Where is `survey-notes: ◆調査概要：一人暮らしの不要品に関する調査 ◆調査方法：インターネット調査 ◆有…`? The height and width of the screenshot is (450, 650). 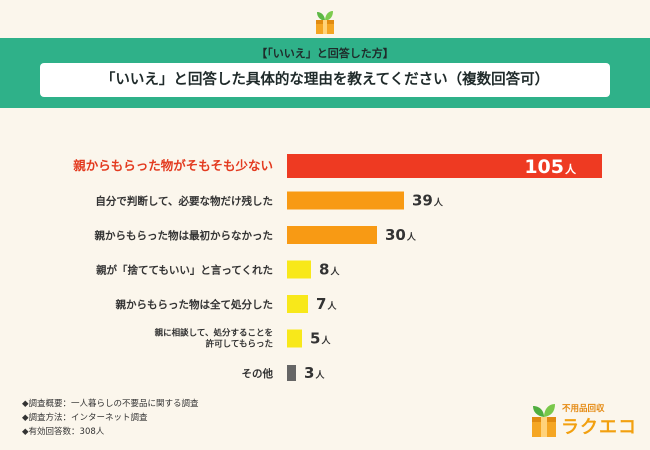 survey-notes: ◆調査概要：一人暮らしの不要品に関する調査 ◆調査方法：インターネット調査 ◆有… is located at coordinates (110, 418).